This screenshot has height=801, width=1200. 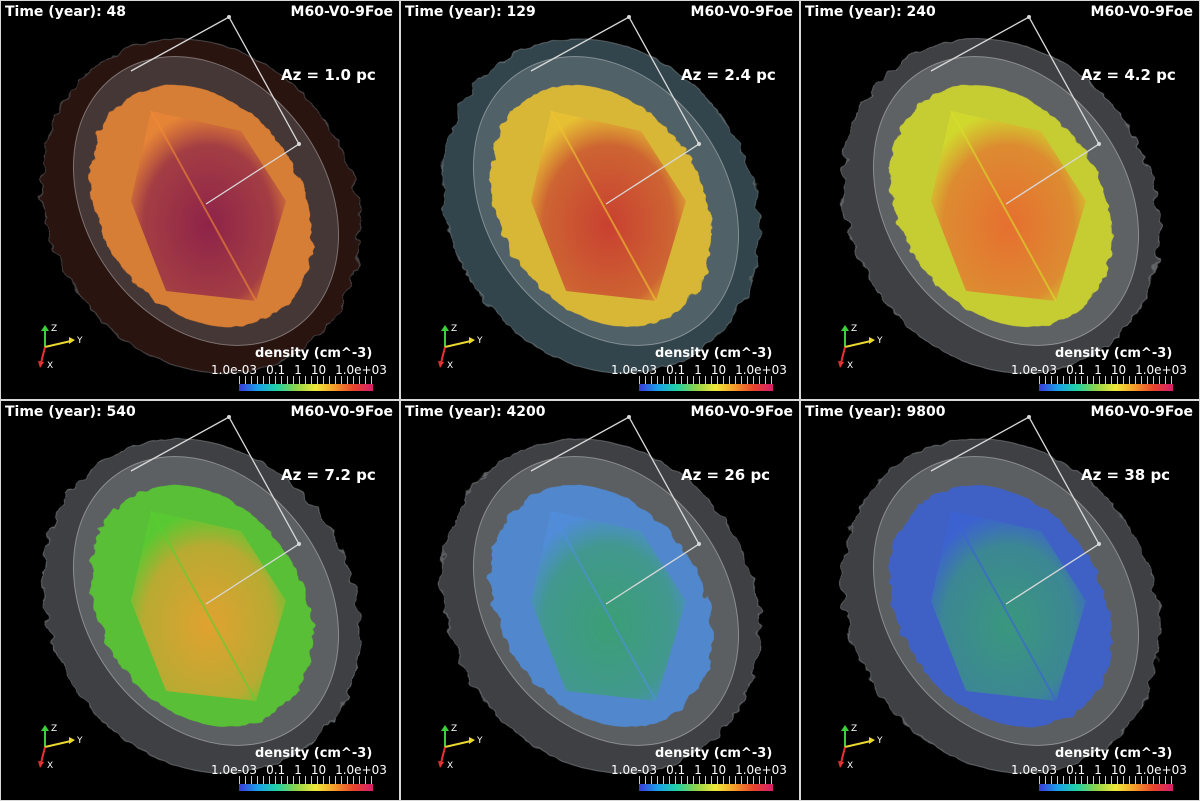 I want to click on scale-label: Az = 2.4 pc, so click(x=728, y=75).